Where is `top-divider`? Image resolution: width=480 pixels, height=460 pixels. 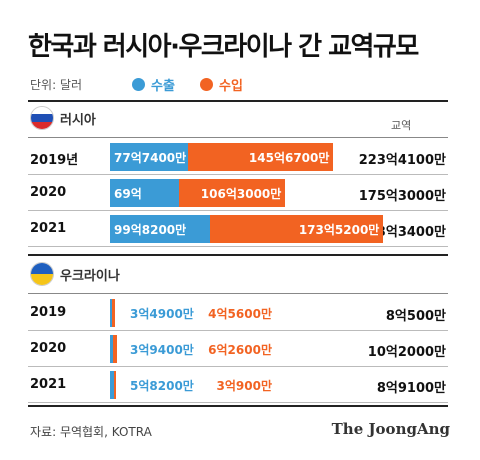 top-divider is located at coordinates (238, 101).